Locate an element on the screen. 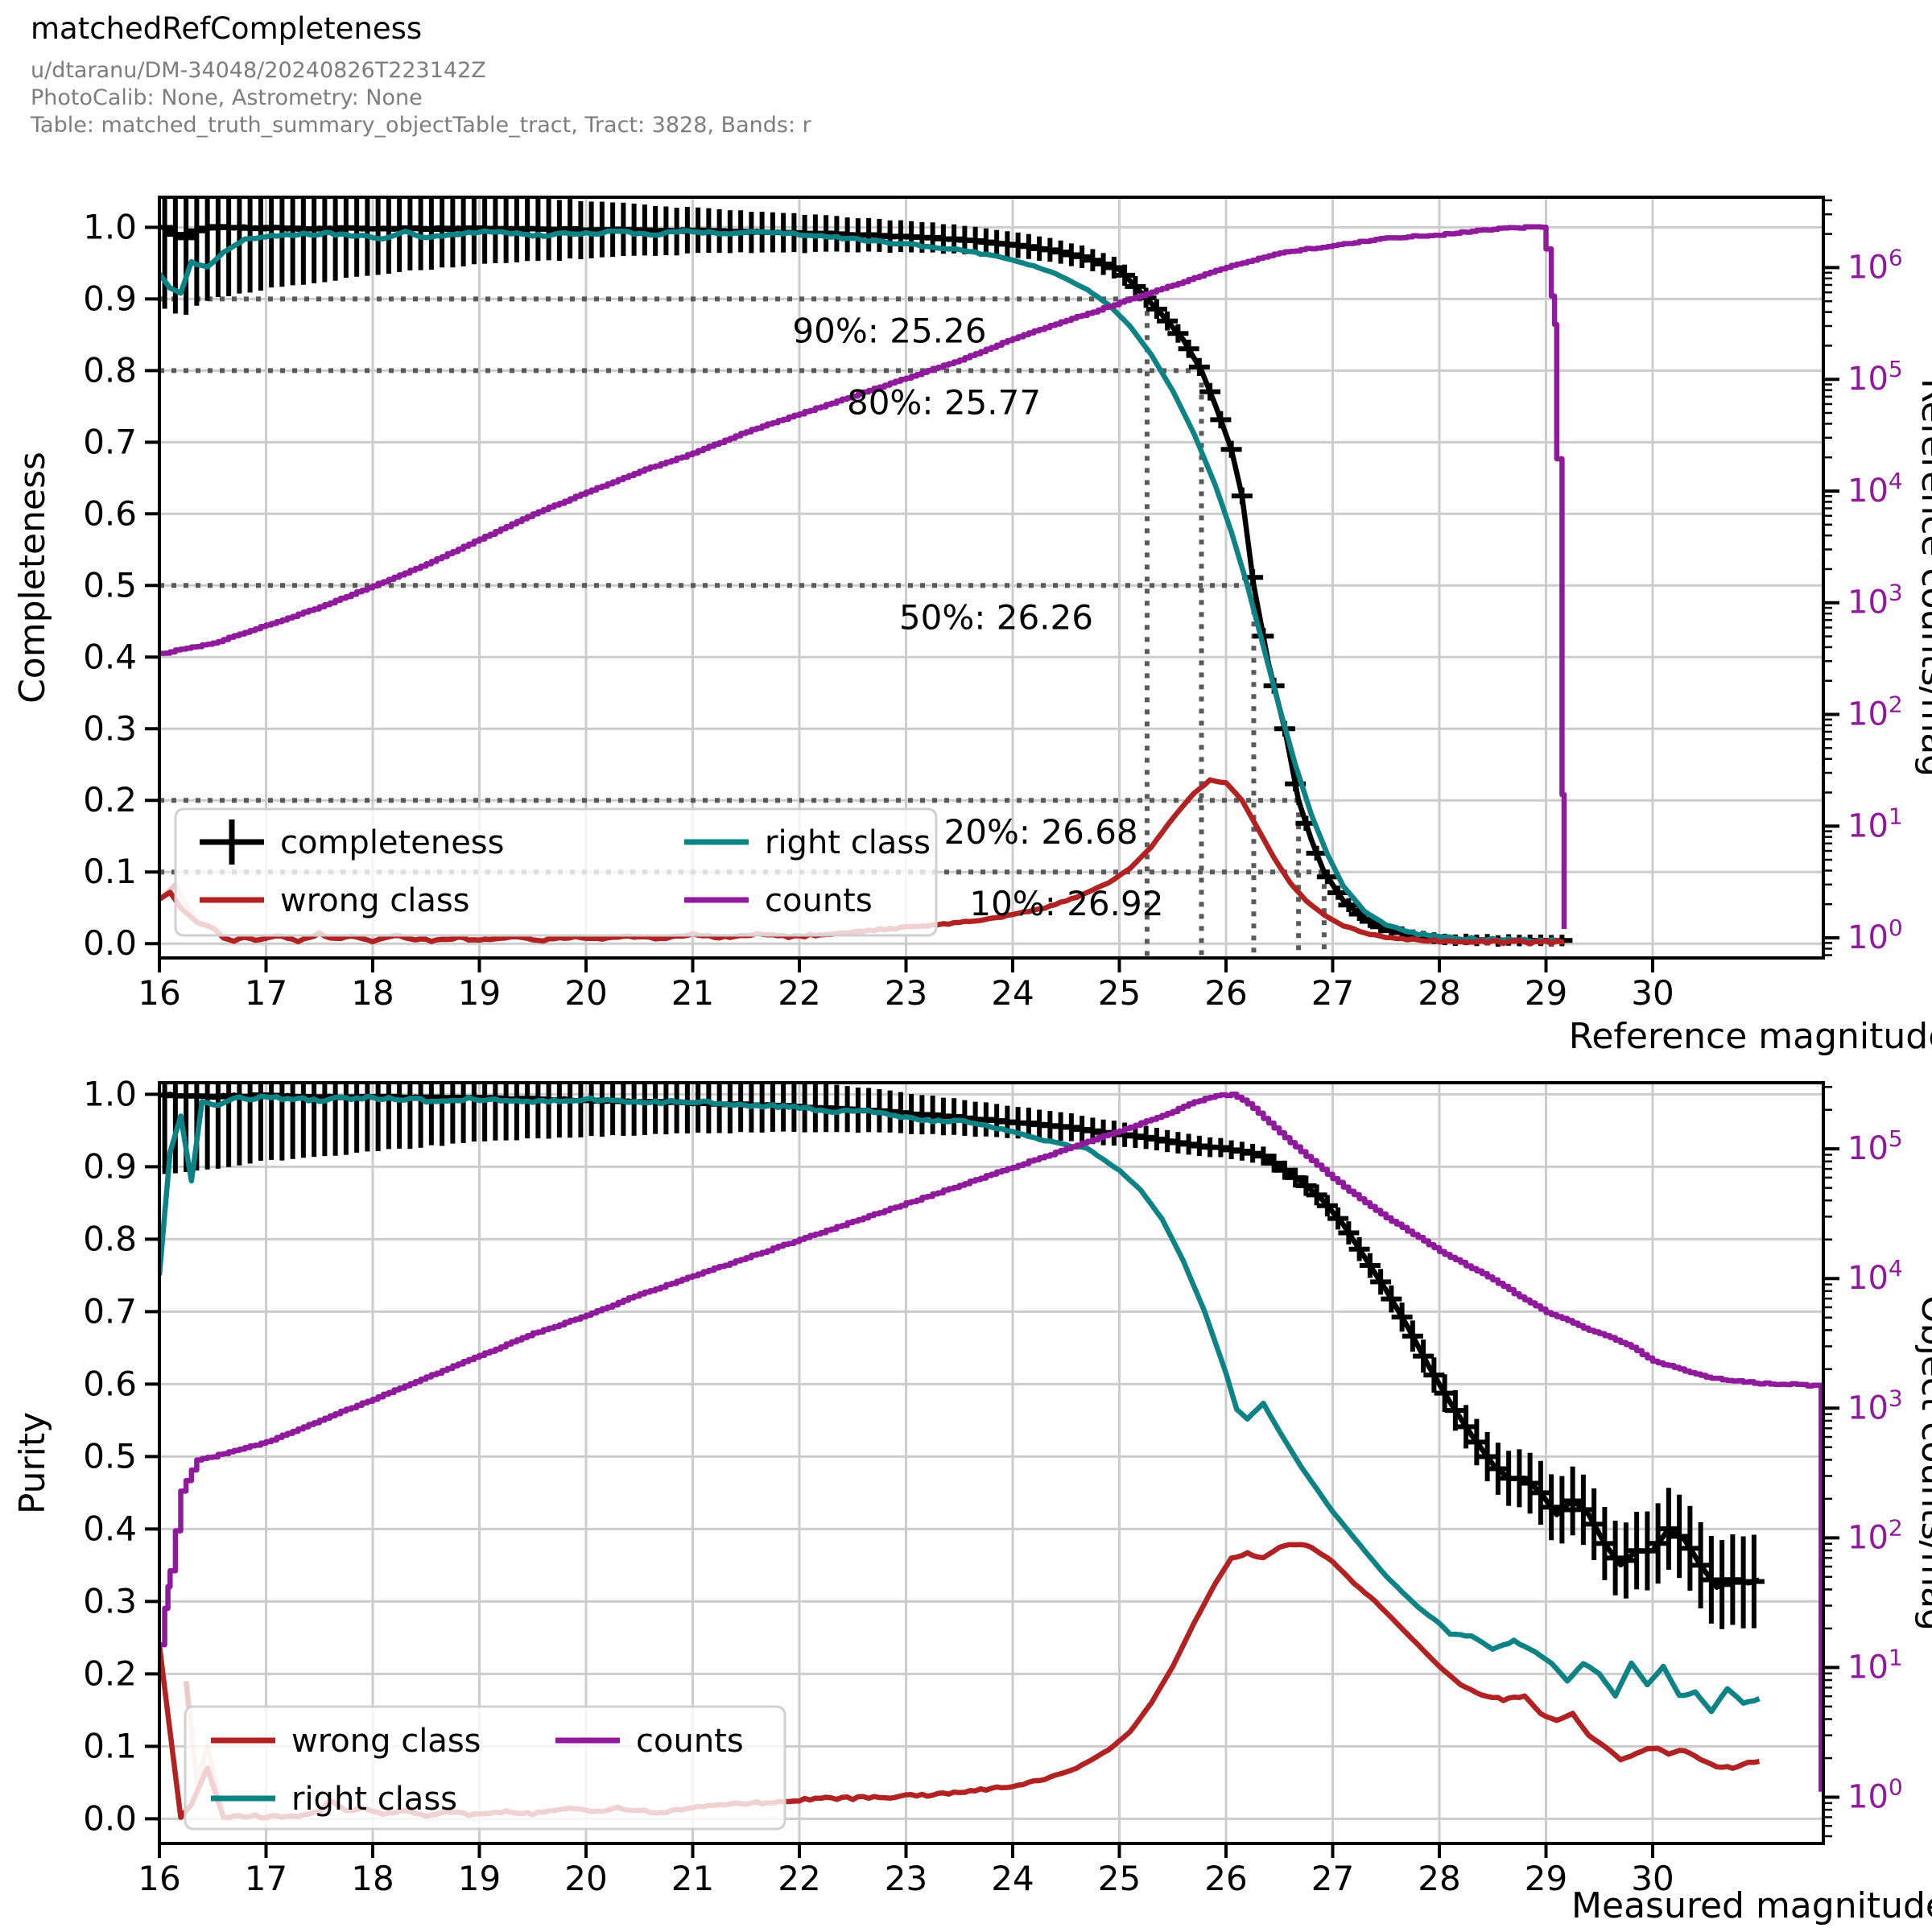 The image size is (1932, 1932). figure-title: matchedRefCompleteness is located at coordinates (227, 28).